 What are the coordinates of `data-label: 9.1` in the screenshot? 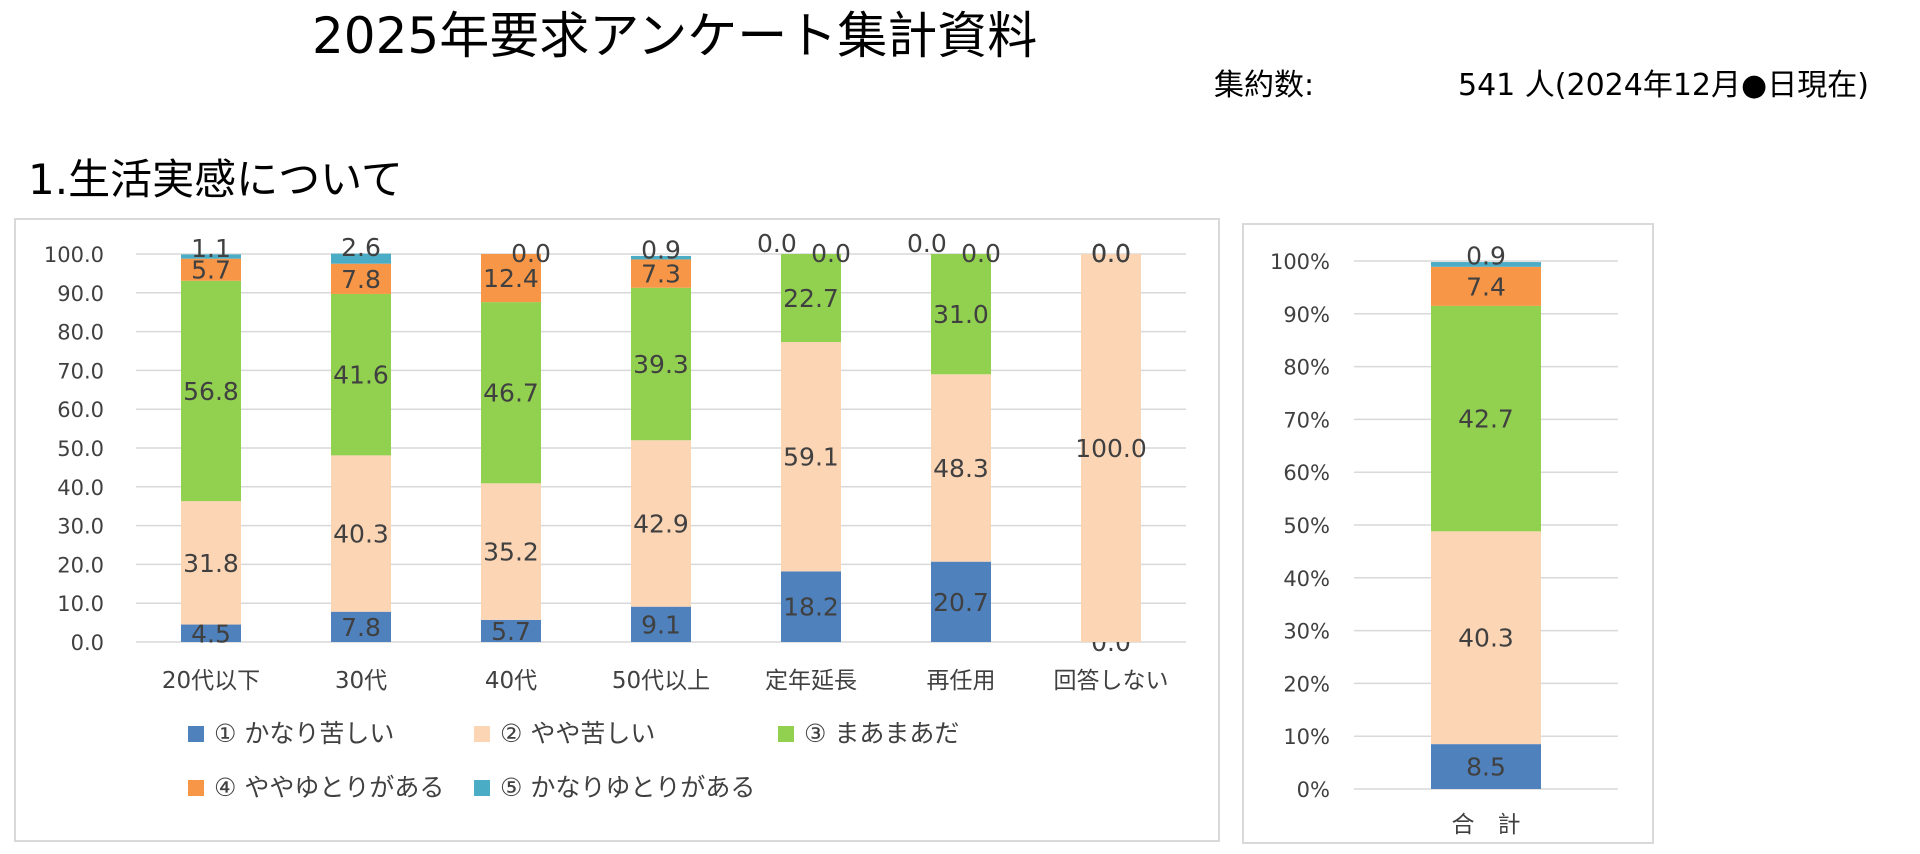 It's located at (661, 624).